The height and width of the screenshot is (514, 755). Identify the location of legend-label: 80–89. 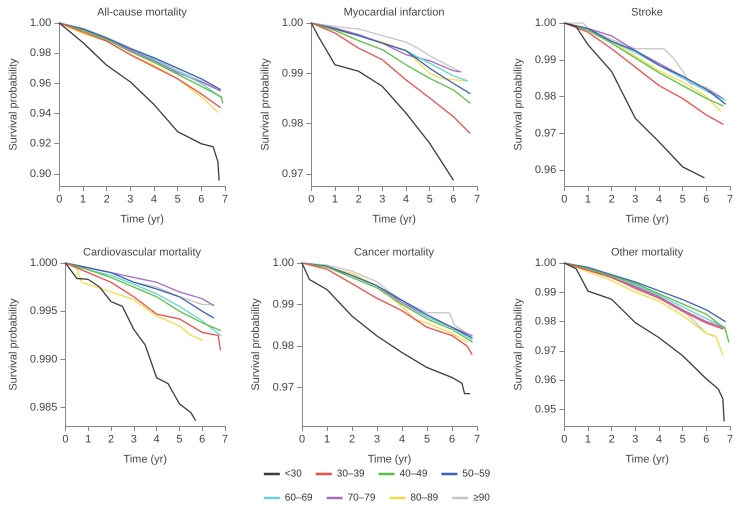
(424, 498).